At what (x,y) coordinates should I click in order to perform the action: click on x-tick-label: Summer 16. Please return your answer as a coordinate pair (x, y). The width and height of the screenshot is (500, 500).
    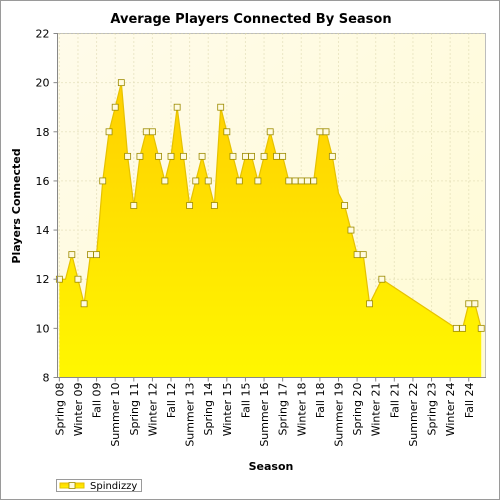
    Looking at the image, I should click on (264, 415).